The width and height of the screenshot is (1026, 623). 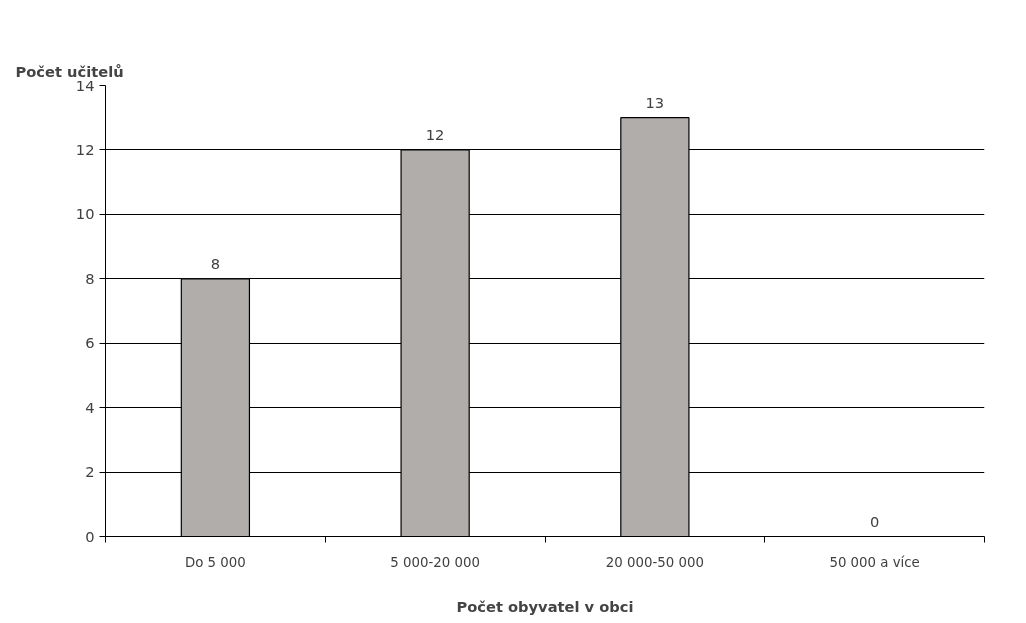 What do you see at coordinates (874, 521) in the screenshot?
I see `data-label: 0` at bounding box center [874, 521].